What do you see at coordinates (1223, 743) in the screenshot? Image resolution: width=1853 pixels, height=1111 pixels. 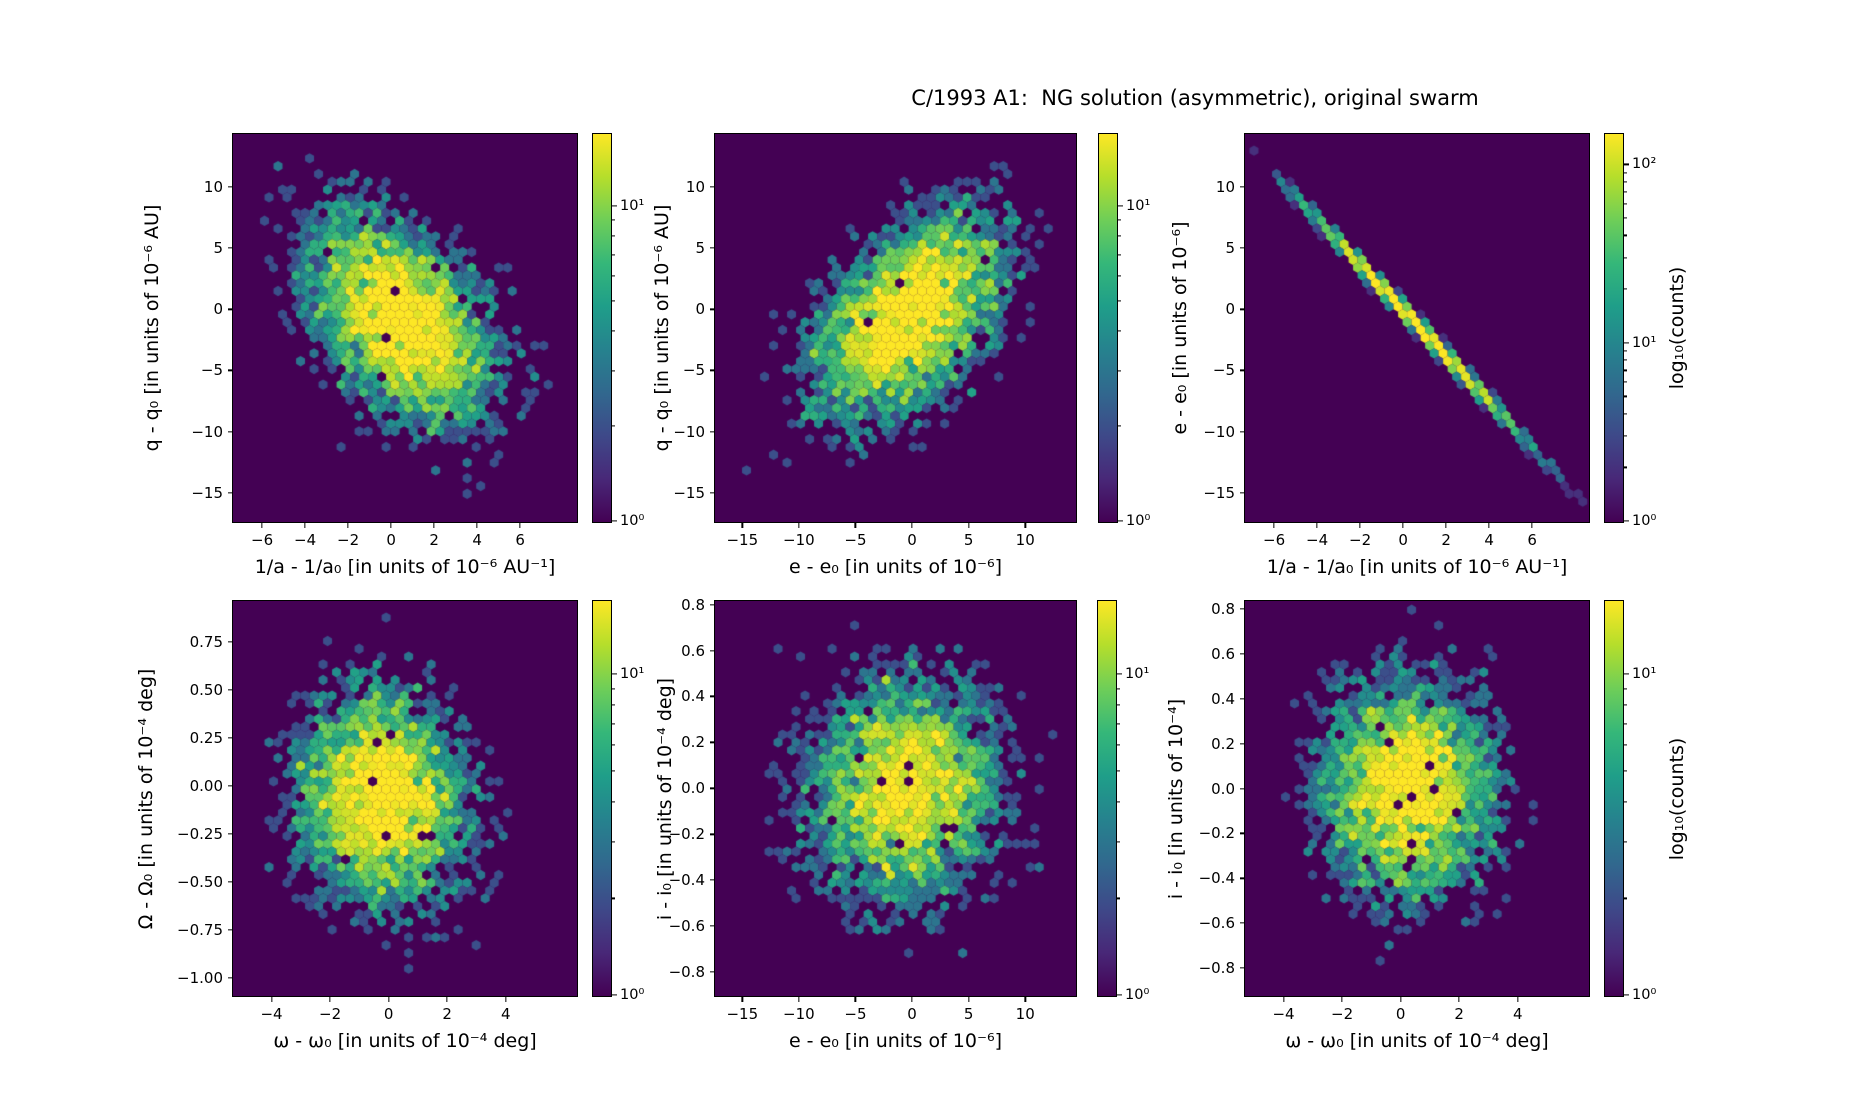 I see `y-tick-label: 0.2` at bounding box center [1223, 743].